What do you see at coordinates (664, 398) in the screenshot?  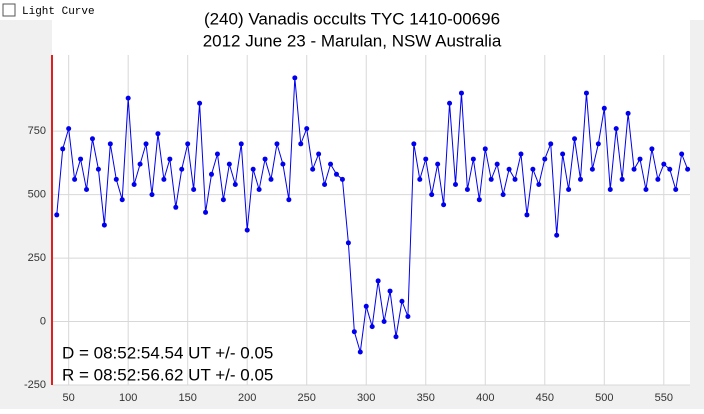 I see `x-tick-label: 550` at bounding box center [664, 398].